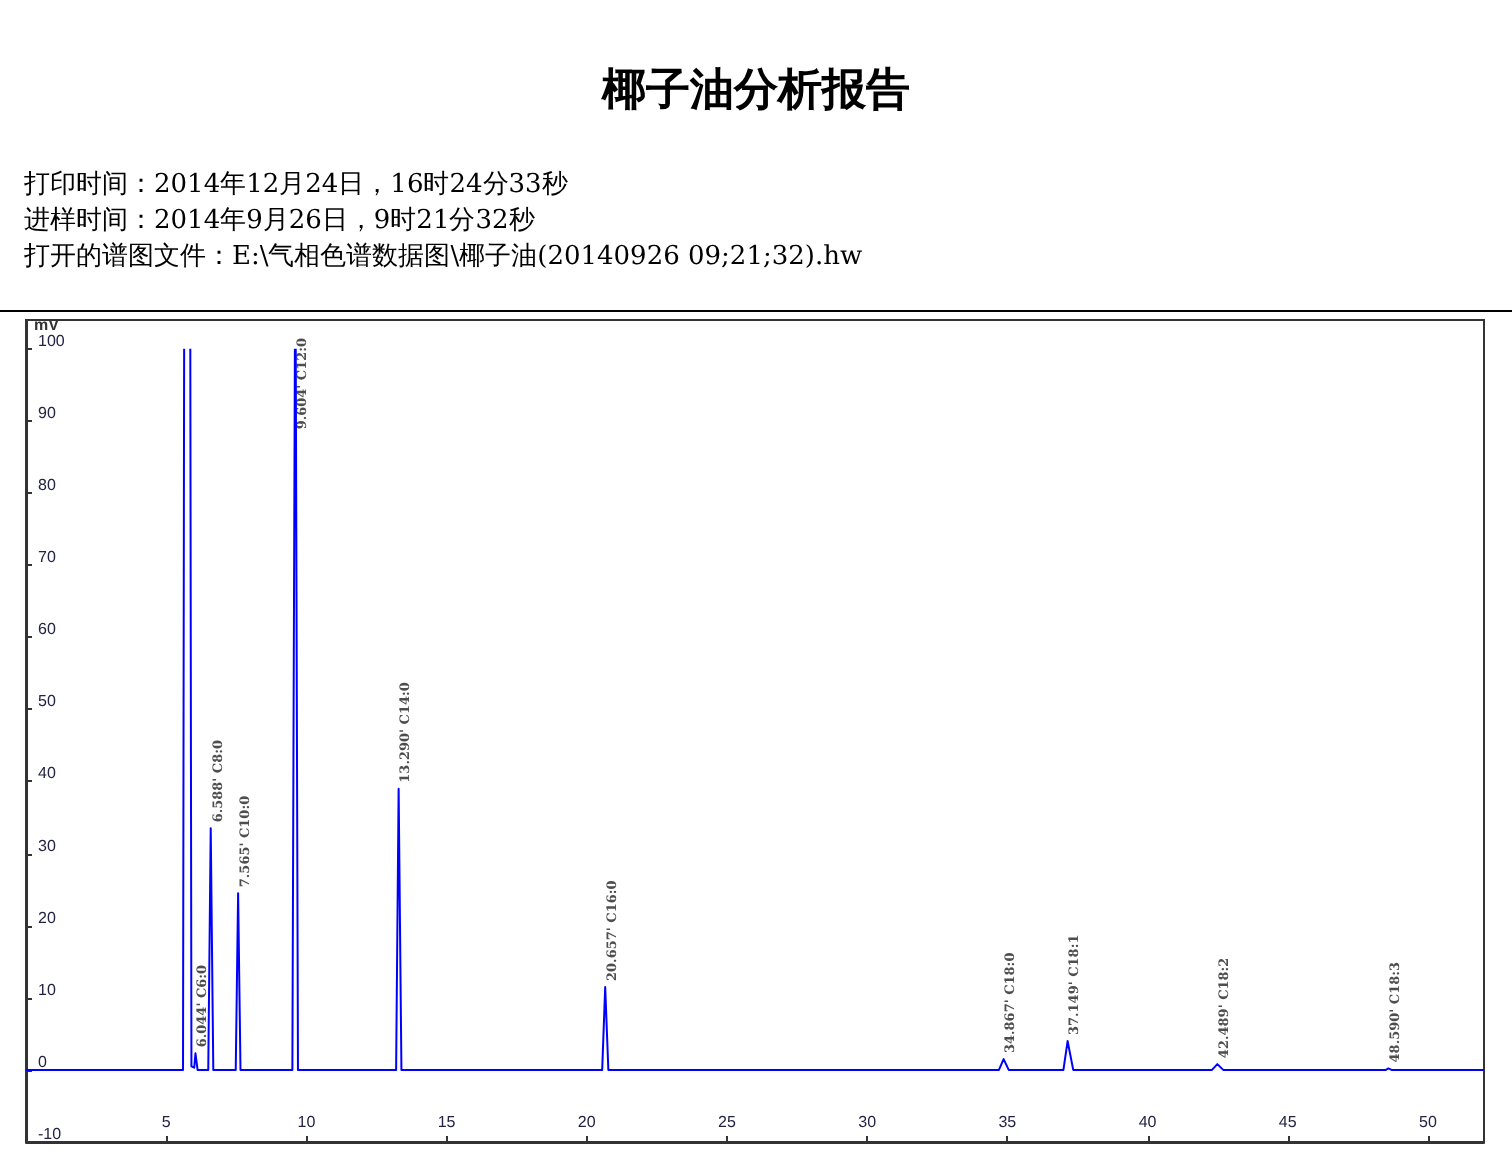 The image size is (1512, 1174). What do you see at coordinates (755, 91) in the screenshot?
I see `chart-title: 椰子油分析报告` at bounding box center [755, 91].